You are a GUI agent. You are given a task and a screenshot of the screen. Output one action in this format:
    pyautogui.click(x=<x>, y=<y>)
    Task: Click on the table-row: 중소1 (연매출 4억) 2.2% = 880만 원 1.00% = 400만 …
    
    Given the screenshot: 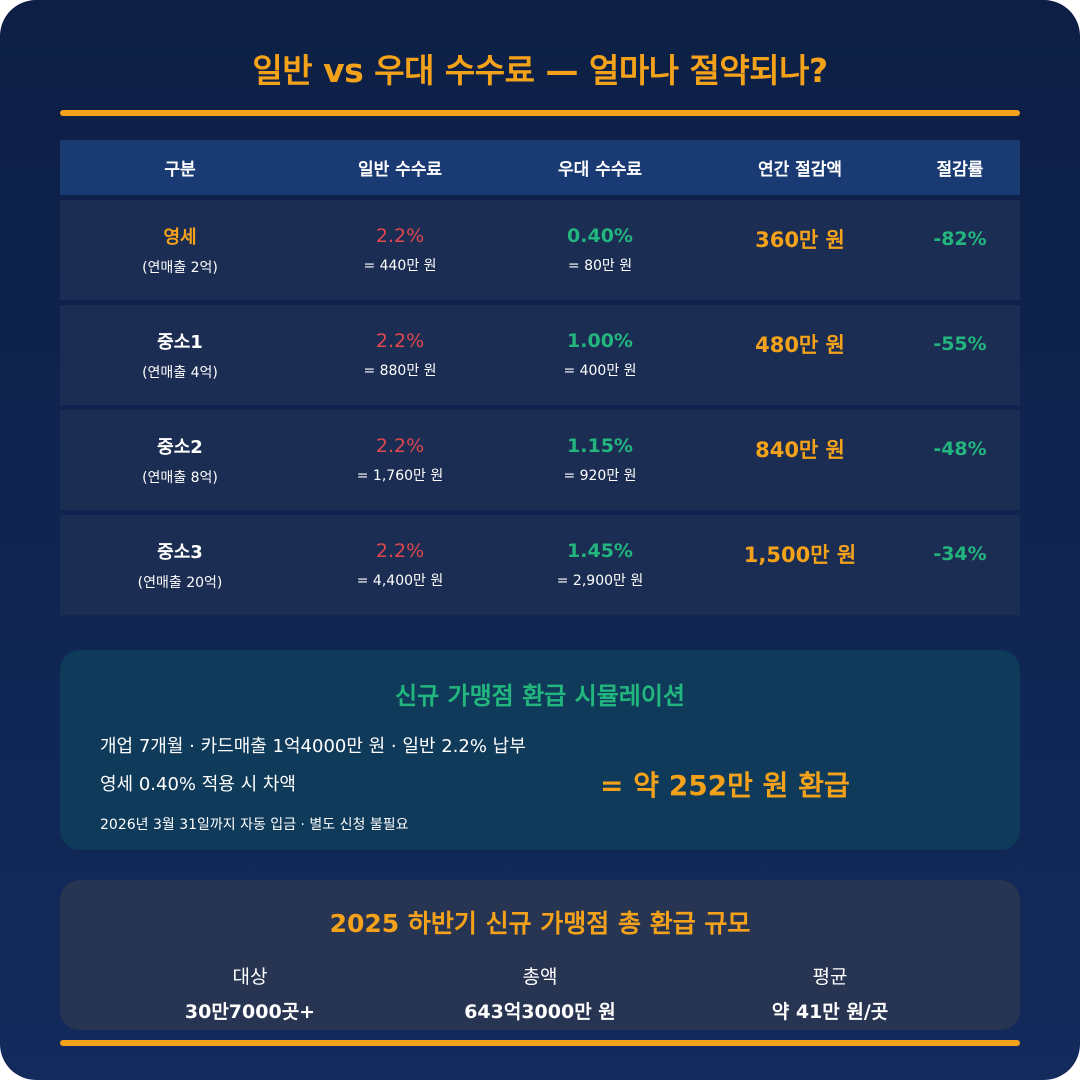 What is the action you would take?
    pyautogui.click(x=540, y=355)
    